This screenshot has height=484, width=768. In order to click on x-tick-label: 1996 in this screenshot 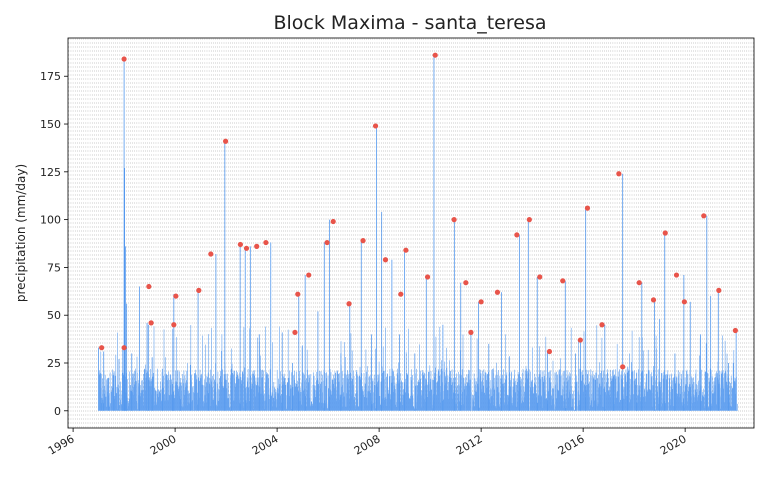, I will do `click(61, 444)`.